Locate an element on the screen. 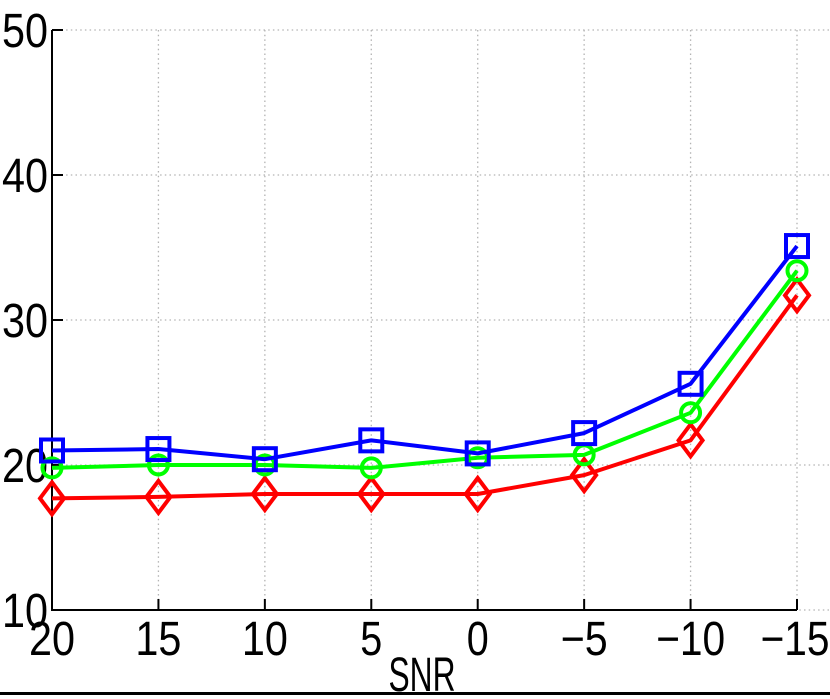 This screenshot has height=699, width=830. x-tick-label: 10 is located at coordinates (265, 639).